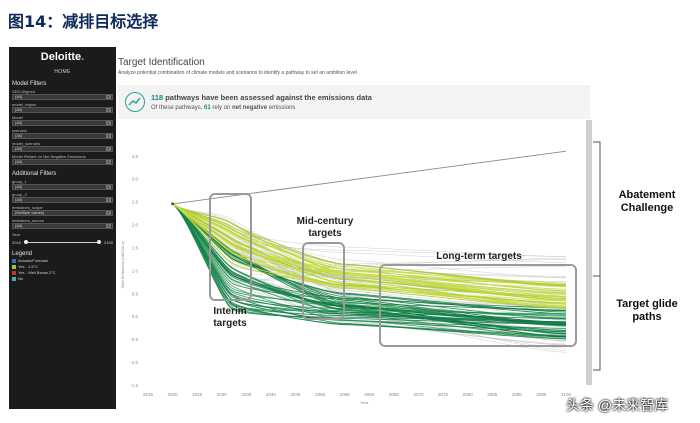 The image size is (700, 423). What do you see at coordinates (135, 156) in the screenshot?
I see `y-tick-label: 3.5` at bounding box center [135, 156].